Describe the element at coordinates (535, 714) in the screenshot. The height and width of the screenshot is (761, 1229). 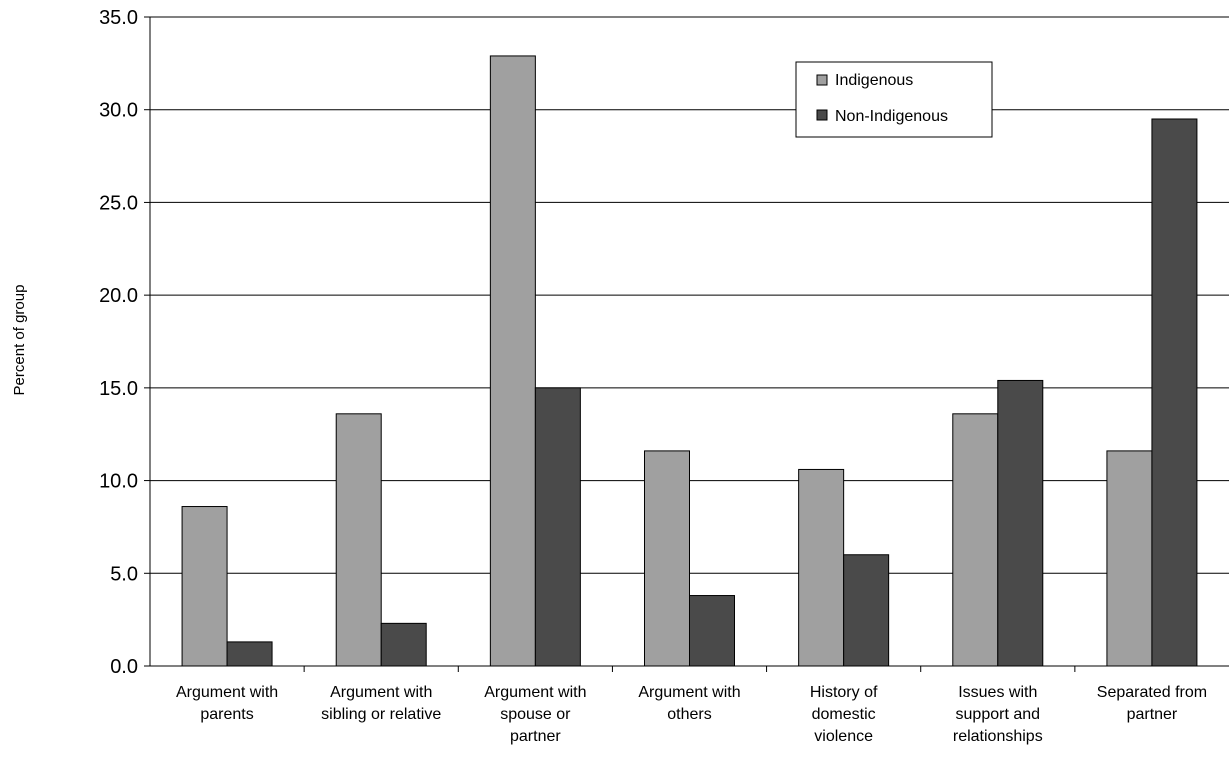
I see `x-category-label: Argument with spouse or partner` at that location.